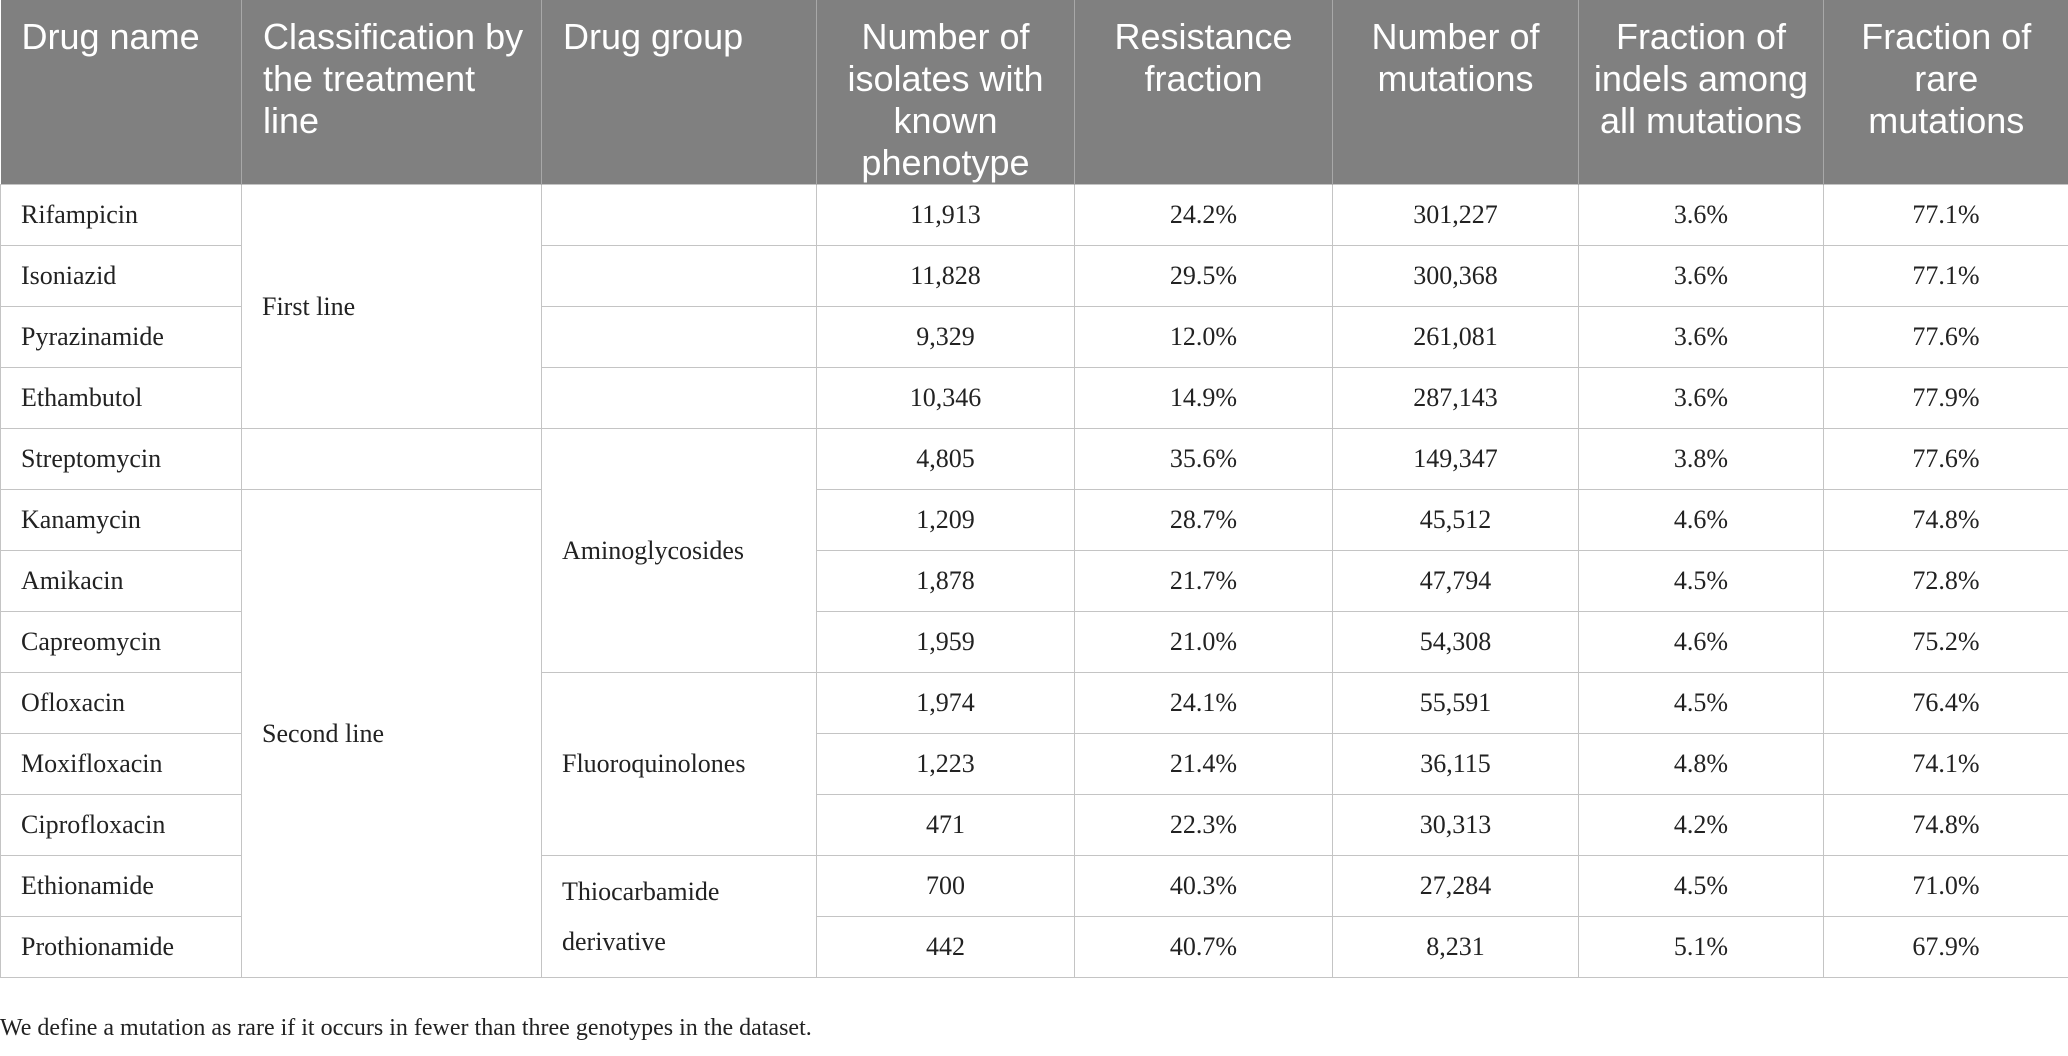 This screenshot has width=2068, height=1056. Describe the element at coordinates (121, 703) in the screenshot. I see `drug-name-cell: Ofloxacin` at that location.